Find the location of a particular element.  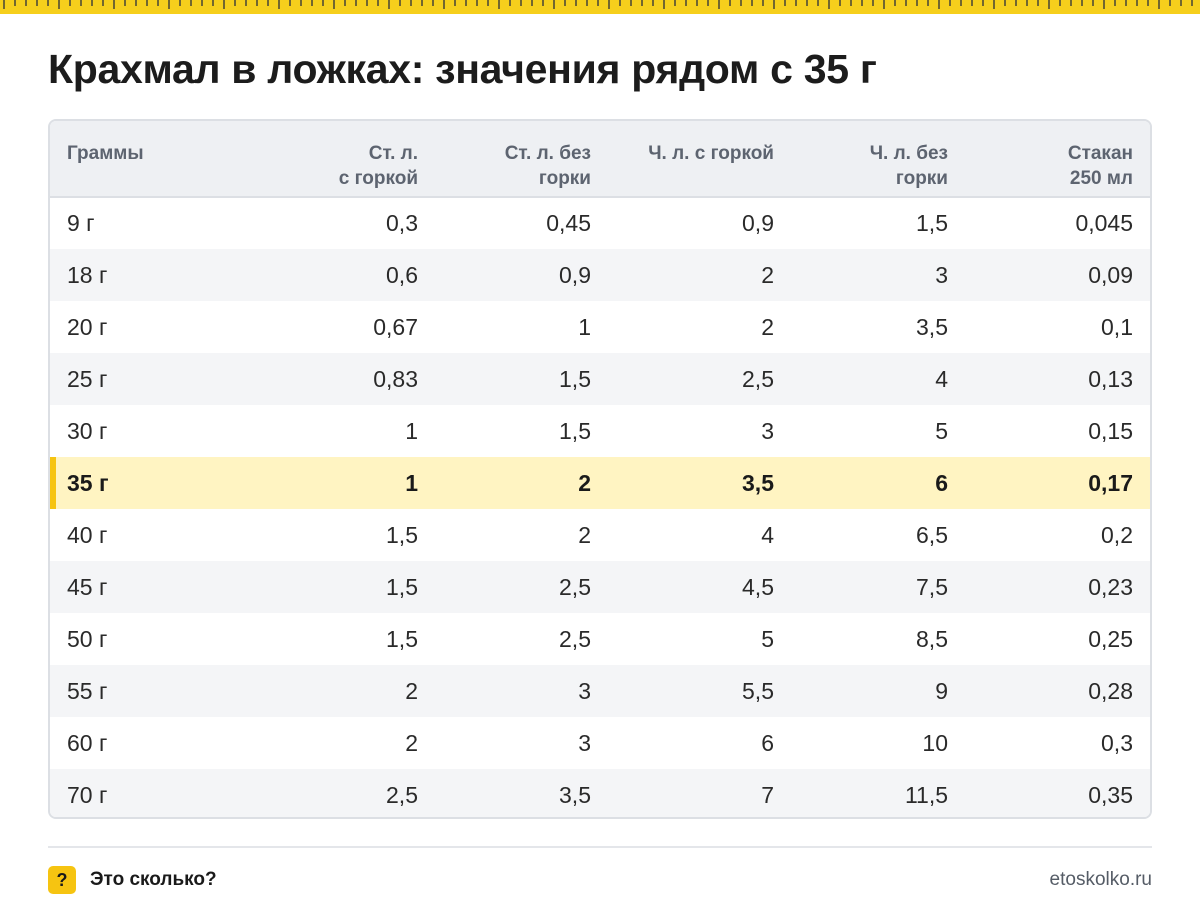

ruler-ticks is located at coordinates (598, 4).